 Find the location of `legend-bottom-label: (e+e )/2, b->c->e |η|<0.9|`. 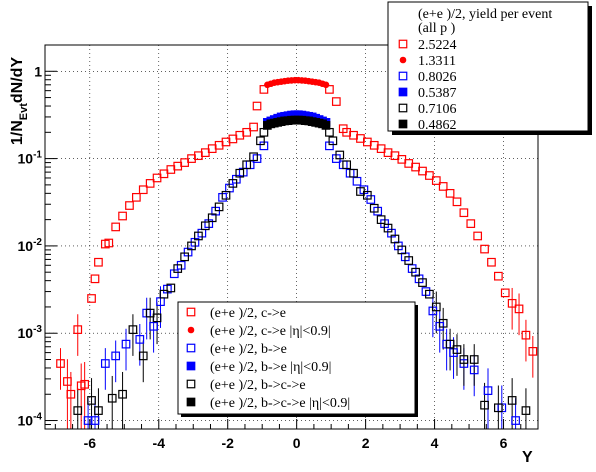

legend-bottom-label: (e+e )/2, b->c->e |η|<0.9| is located at coordinates (280, 403).